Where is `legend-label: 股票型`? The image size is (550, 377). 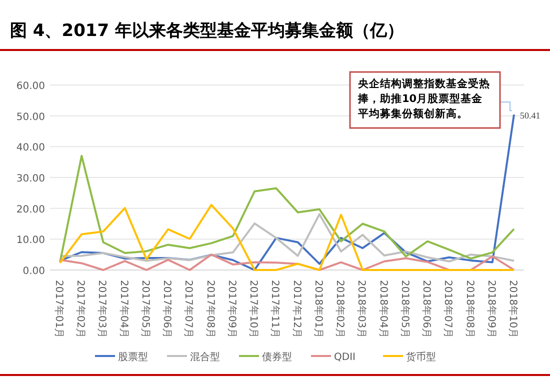
legend-label: 股票型 is located at coordinates (133, 357).